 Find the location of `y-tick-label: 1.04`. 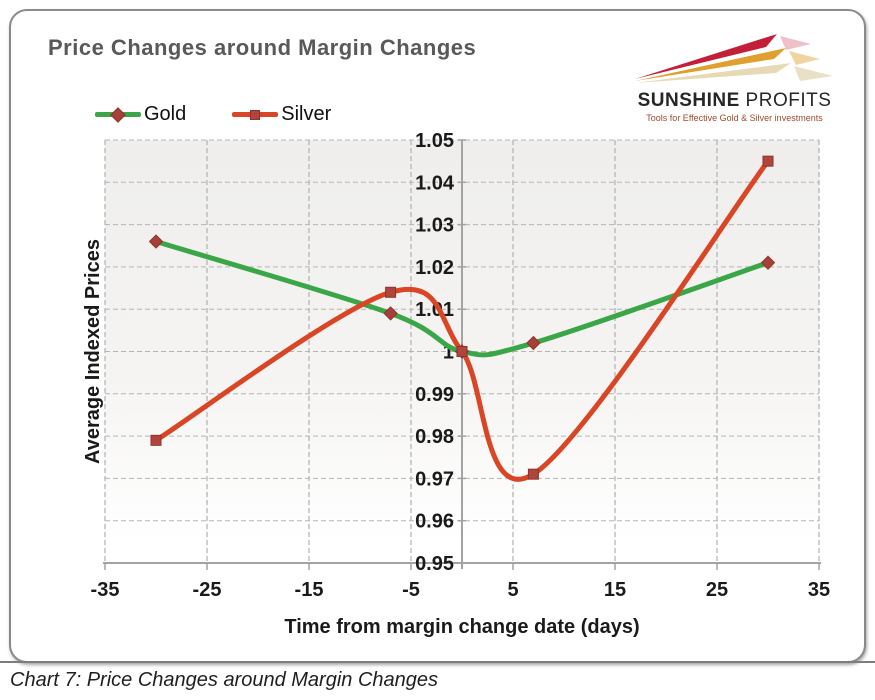

y-tick-label: 1.04 is located at coordinates (435, 183).